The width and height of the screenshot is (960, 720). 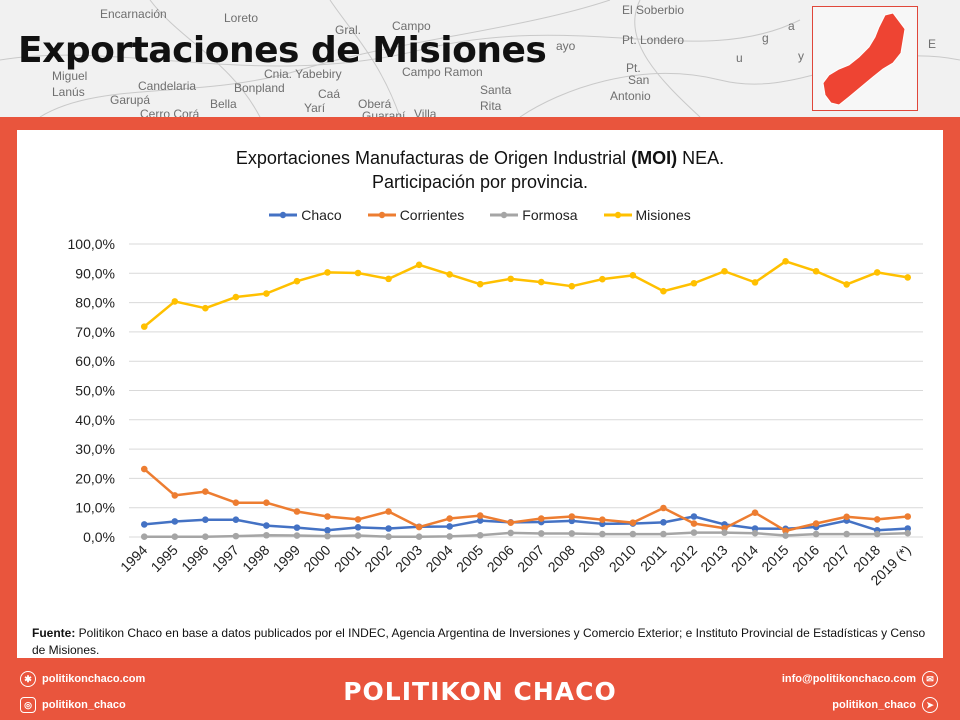 I want to click on map-label: Bella, so click(x=223, y=104).